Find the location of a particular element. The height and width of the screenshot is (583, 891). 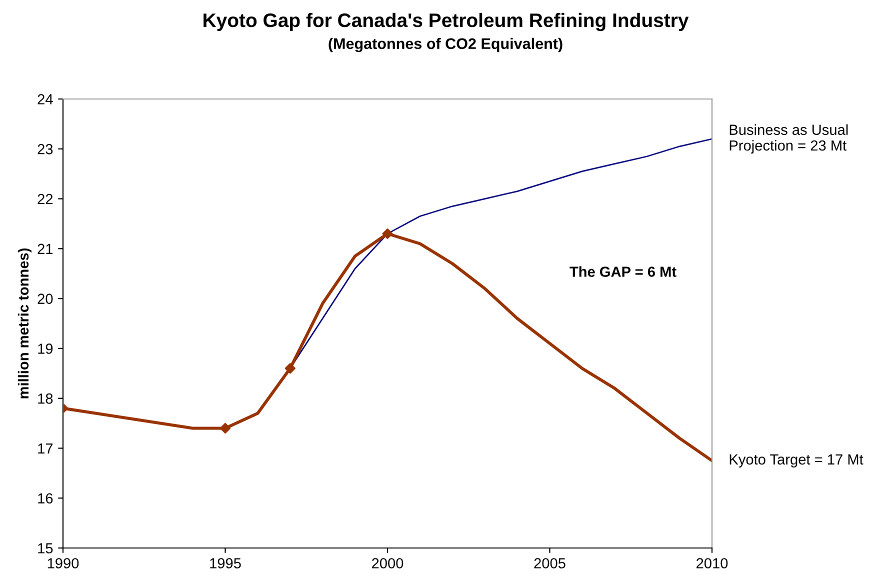

annotation: The GAP = 6 Mt is located at coordinates (623, 271).